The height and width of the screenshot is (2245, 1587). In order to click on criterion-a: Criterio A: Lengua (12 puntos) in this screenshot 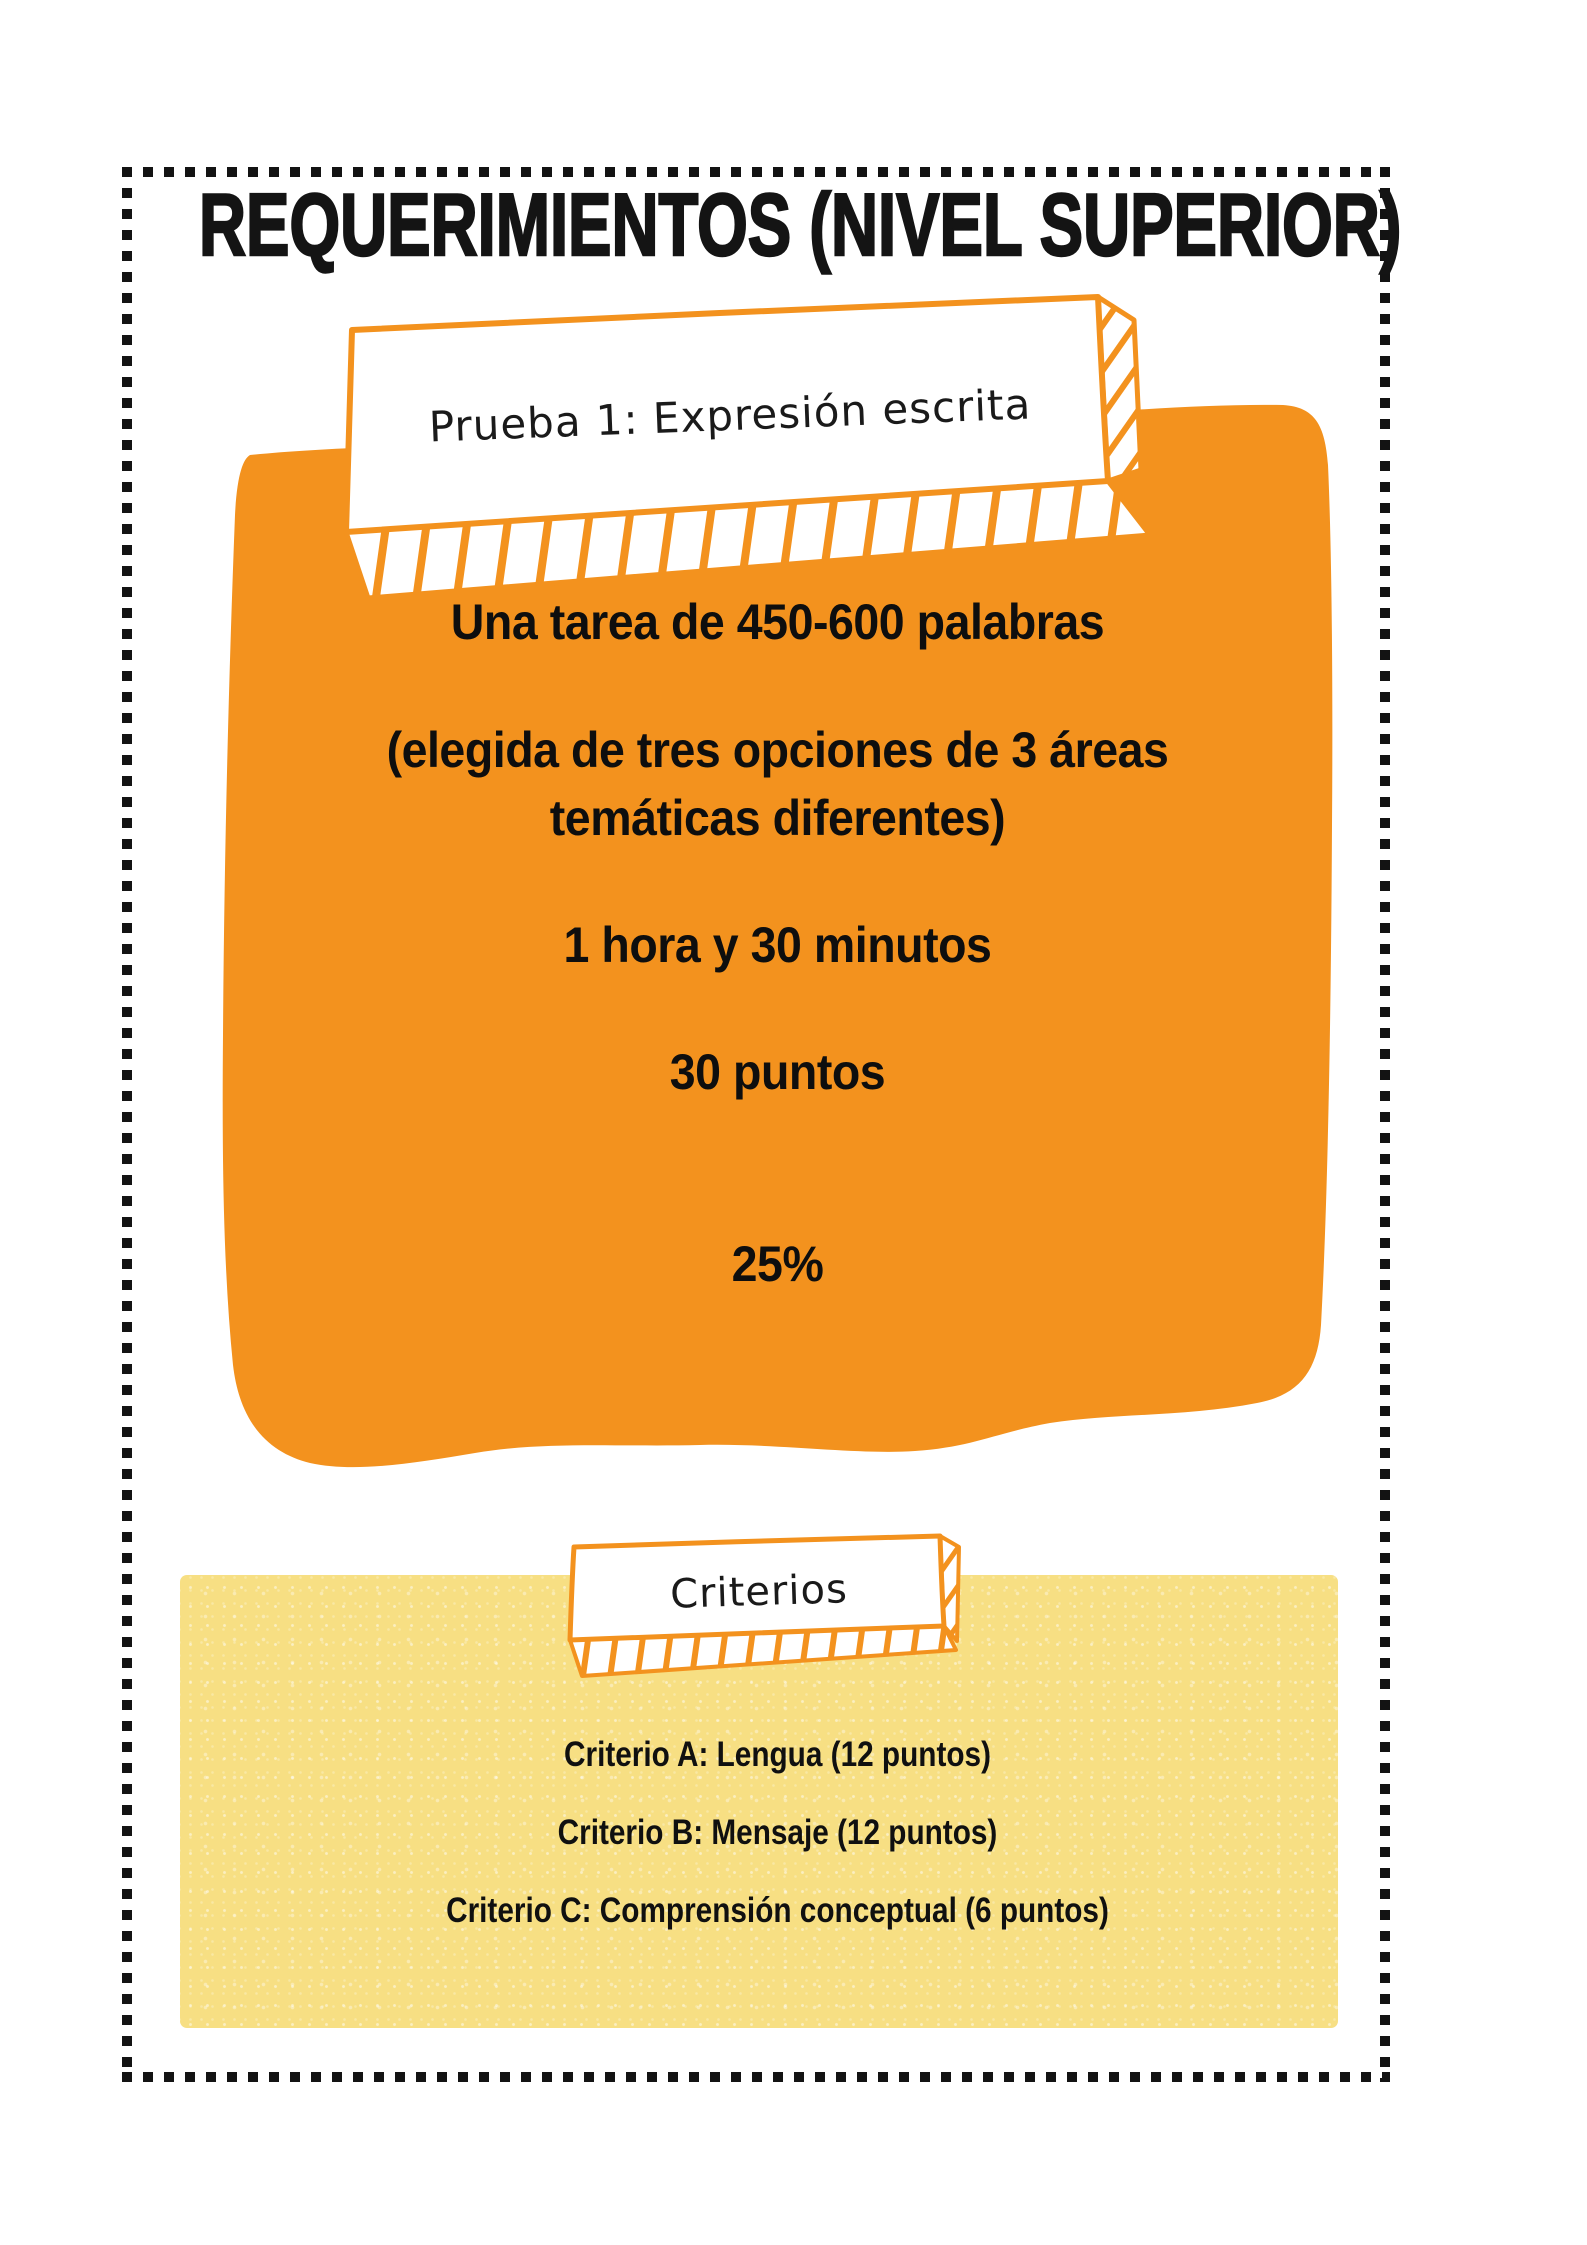, I will do `click(777, 1754)`.